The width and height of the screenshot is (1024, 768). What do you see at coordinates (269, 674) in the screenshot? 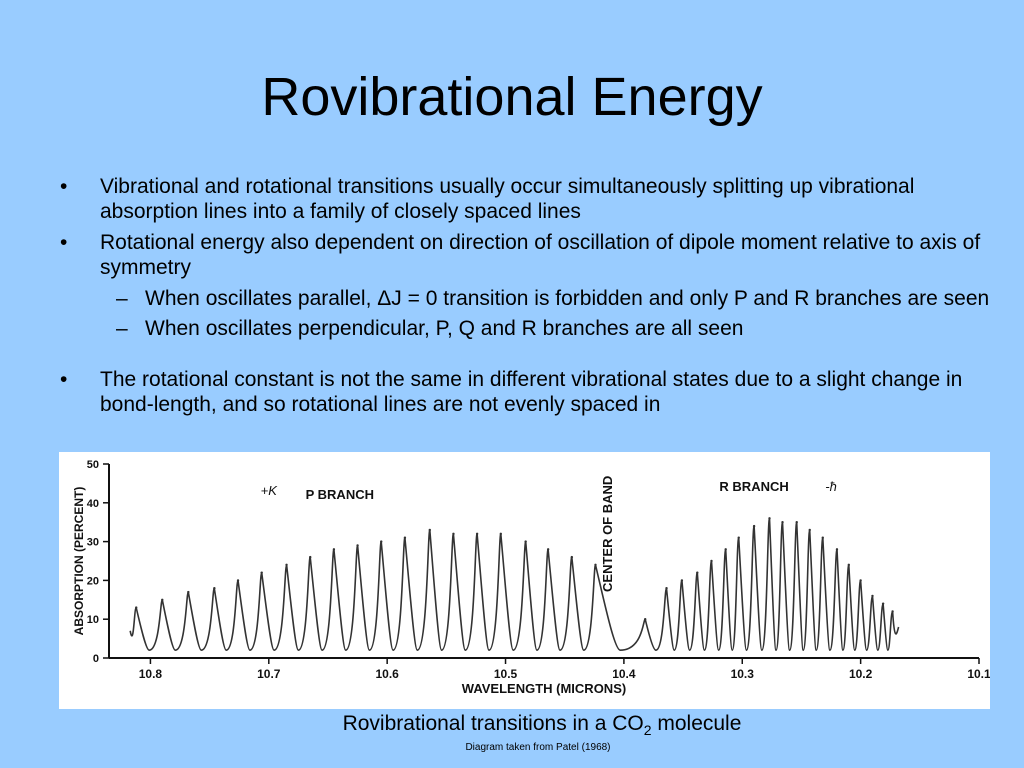
I see `x-tick-label: 10.7` at bounding box center [269, 674].